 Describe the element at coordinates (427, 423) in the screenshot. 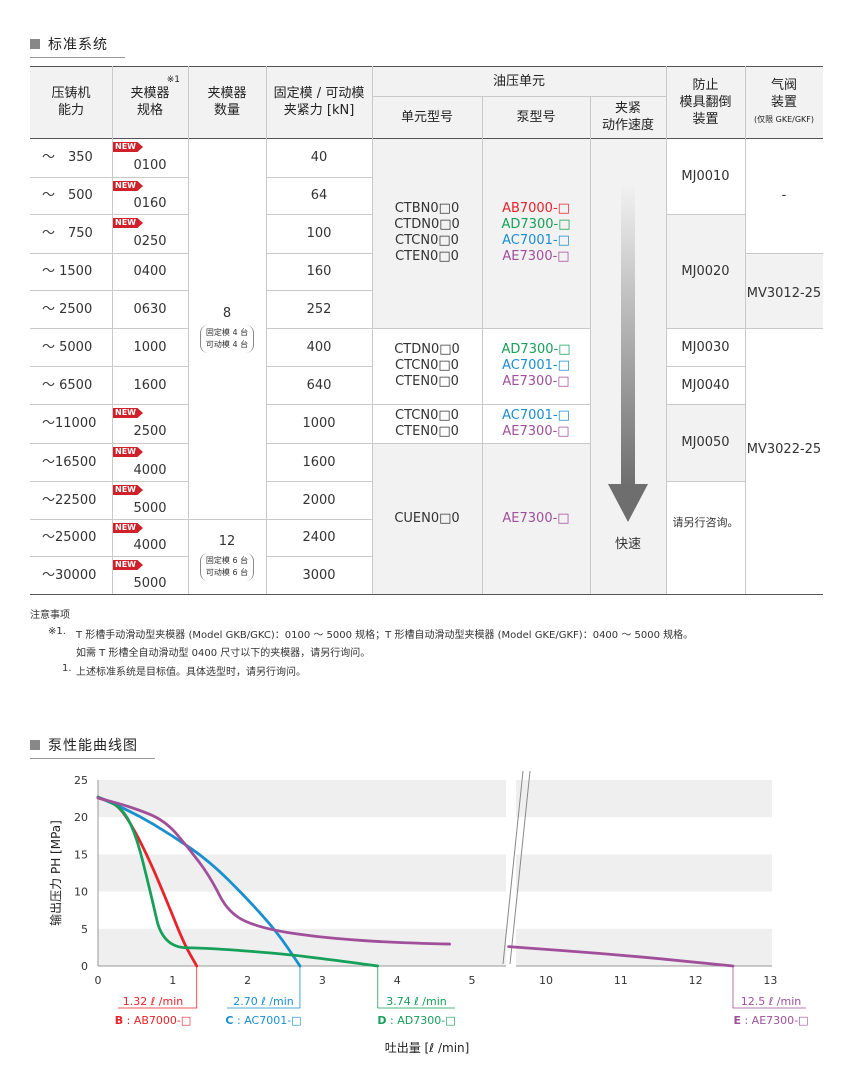

I see `unit-model-cell: CTCN0□0 CTEN0□0` at that location.